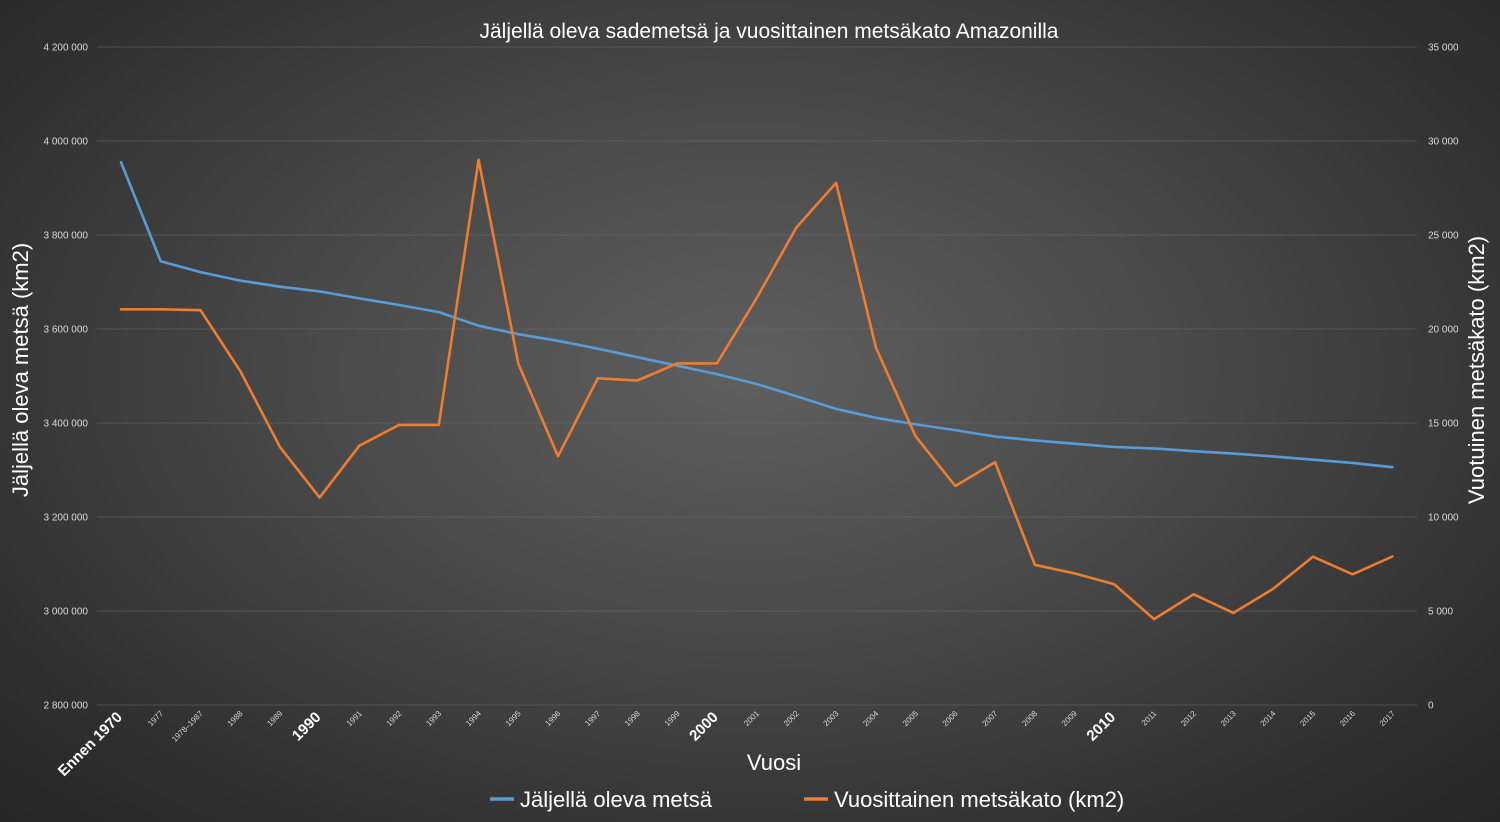 This screenshot has width=1500, height=822. Describe the element at coordinates (1387, 718) in the screenshot. I see `x-tick-label: 2017` at that location.